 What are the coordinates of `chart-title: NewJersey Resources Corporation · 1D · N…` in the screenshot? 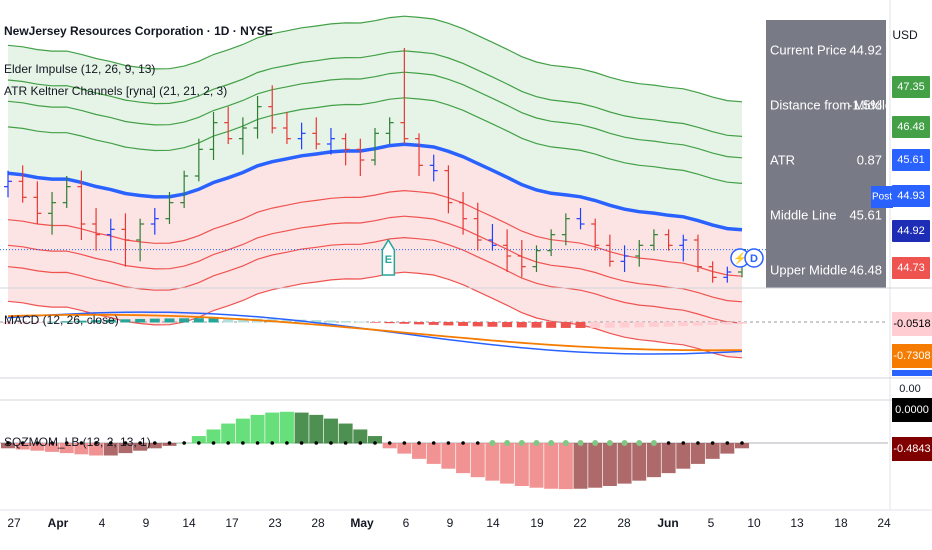 It's located at (138, 31).